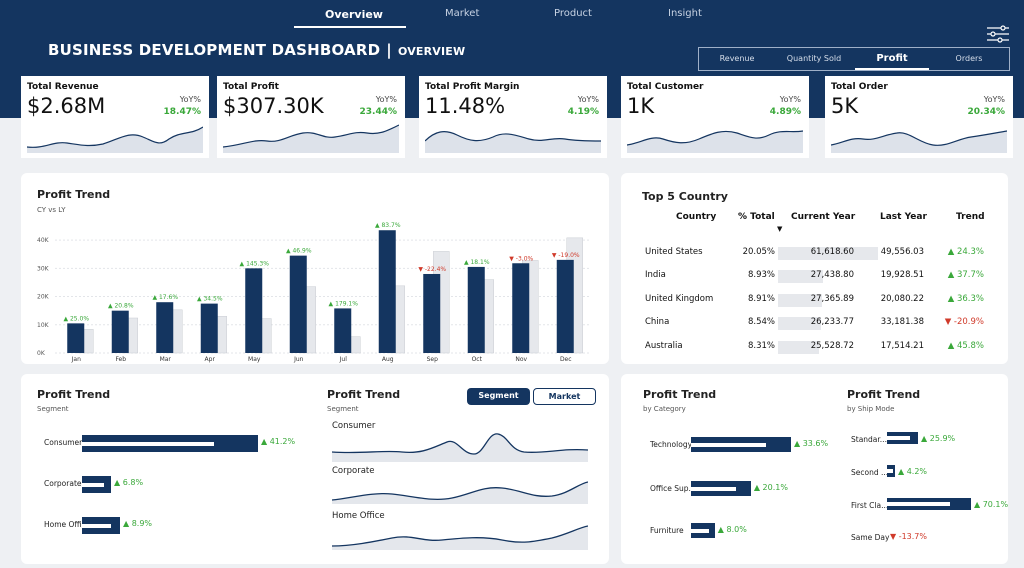 This screenshot has height=568, width=1024. I want to click on sort-desc-icon: ▼, so click(780, 229).